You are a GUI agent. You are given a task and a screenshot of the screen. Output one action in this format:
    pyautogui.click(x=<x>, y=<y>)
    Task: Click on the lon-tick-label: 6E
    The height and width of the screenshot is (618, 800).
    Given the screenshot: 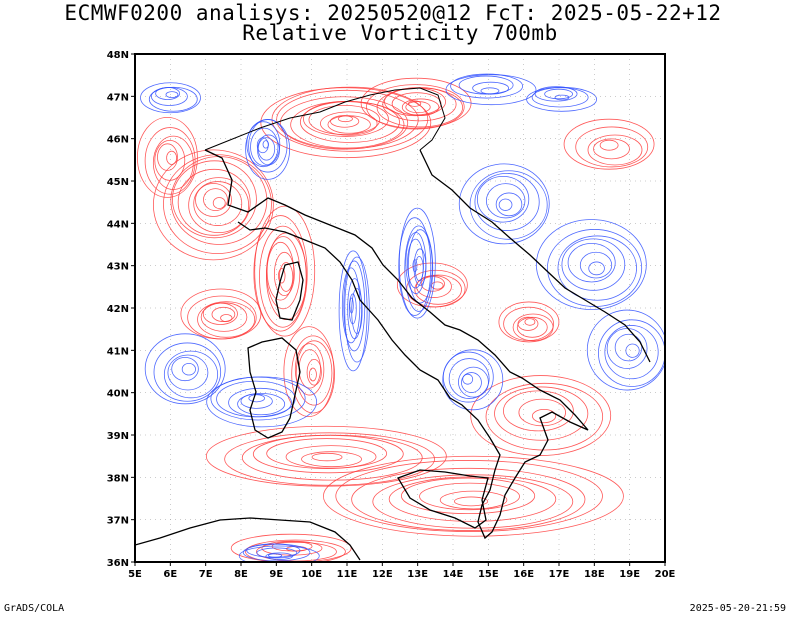 What is the action you would take?
    pyautogui.click(x=170, y=574)
    